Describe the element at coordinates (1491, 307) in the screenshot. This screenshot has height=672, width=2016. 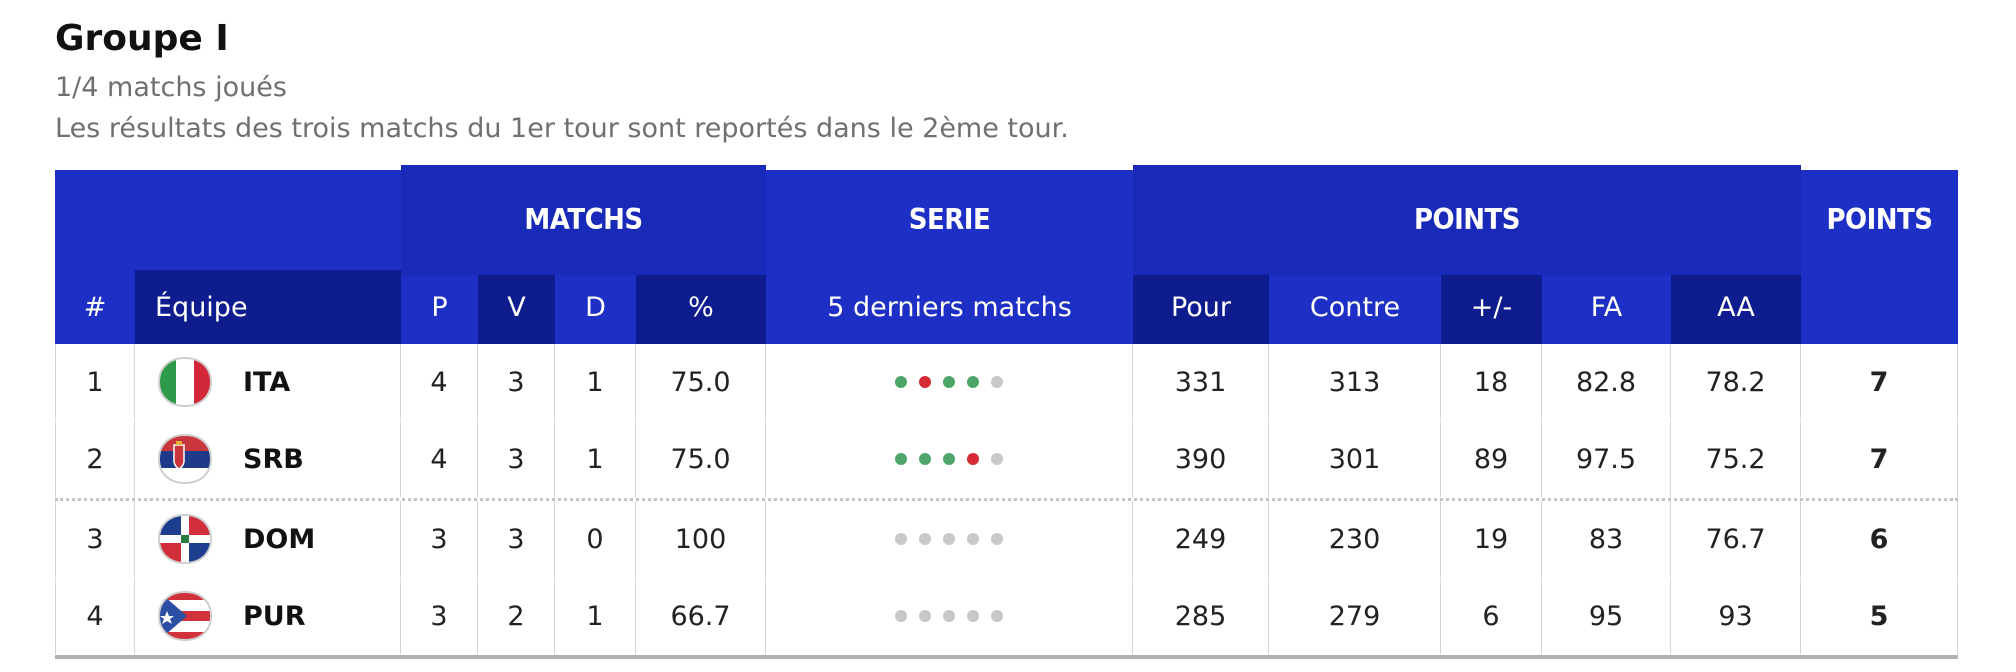
I see `col-diff: +/-` at that location.